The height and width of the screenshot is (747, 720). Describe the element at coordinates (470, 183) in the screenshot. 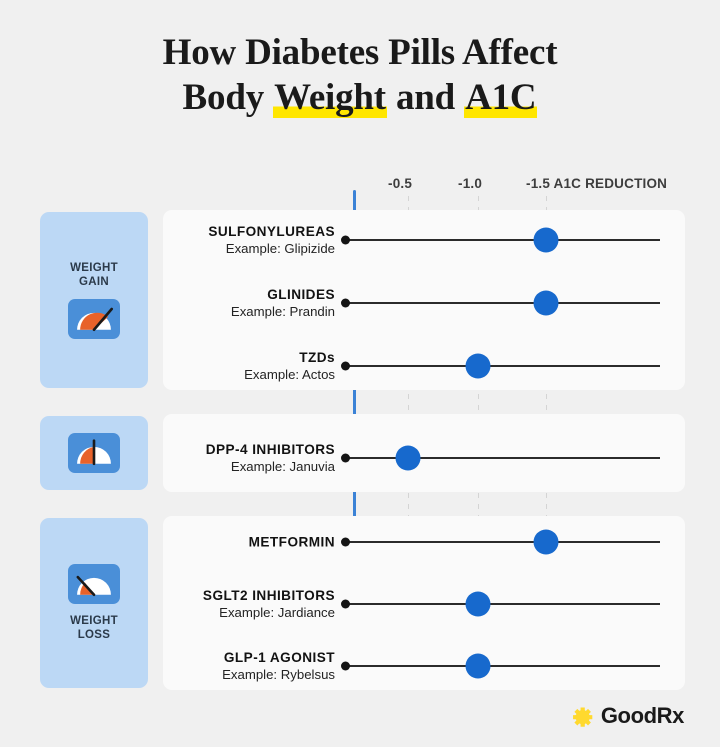

I see `axis-tick-label-1: -1.0` at that location.